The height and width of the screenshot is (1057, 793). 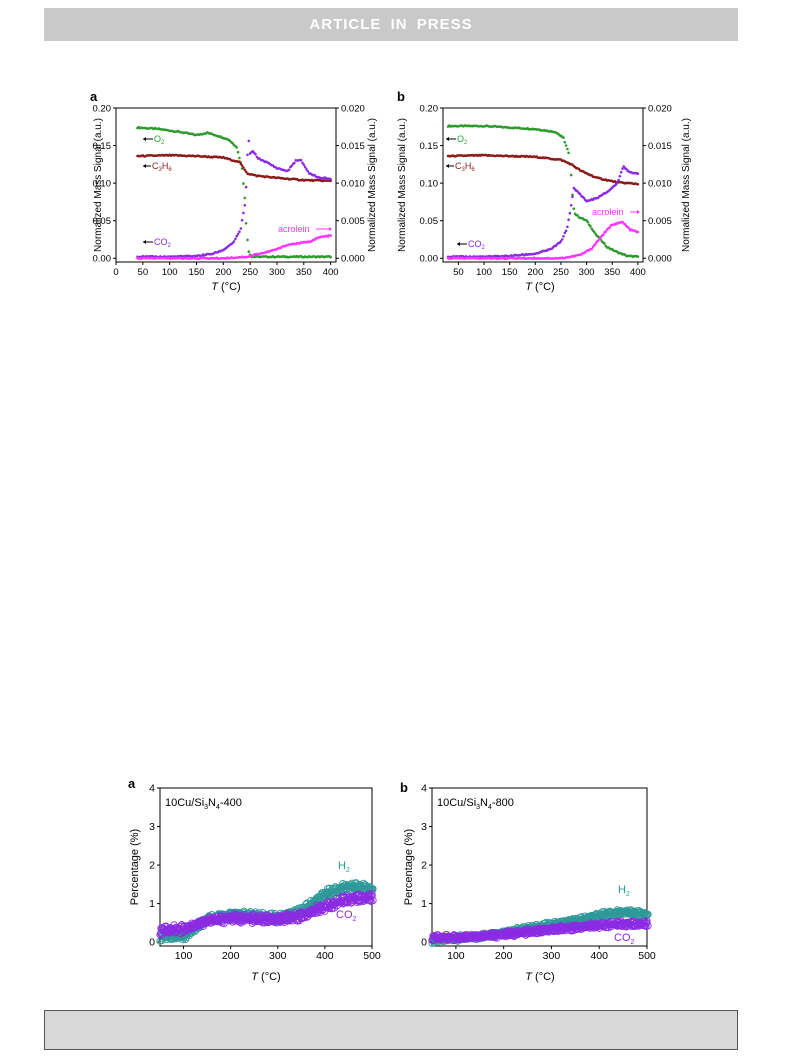 I want to click on ylabel-1a: Normalized Mass Signal (a.u.), so click(x=98, y=185).